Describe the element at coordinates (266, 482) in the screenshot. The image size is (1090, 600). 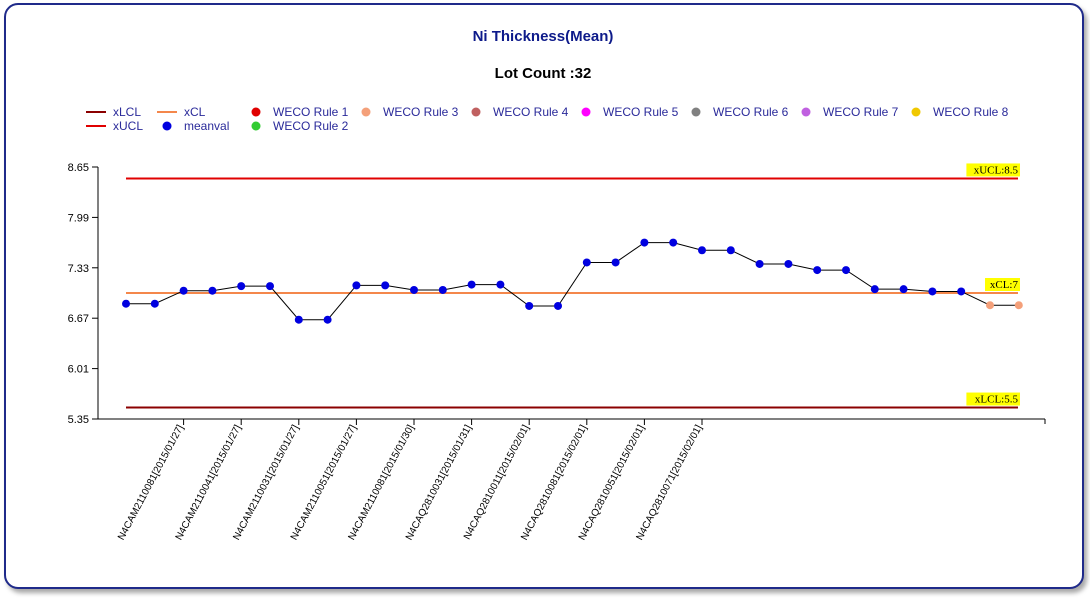
I see `x-tick-label: N4CAM2110031[2015/01/27]` at that location.